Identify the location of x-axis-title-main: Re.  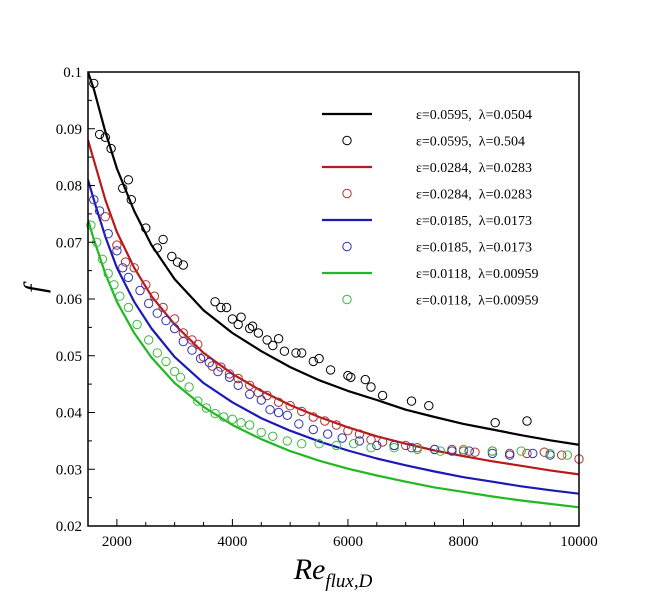
(309, 569).